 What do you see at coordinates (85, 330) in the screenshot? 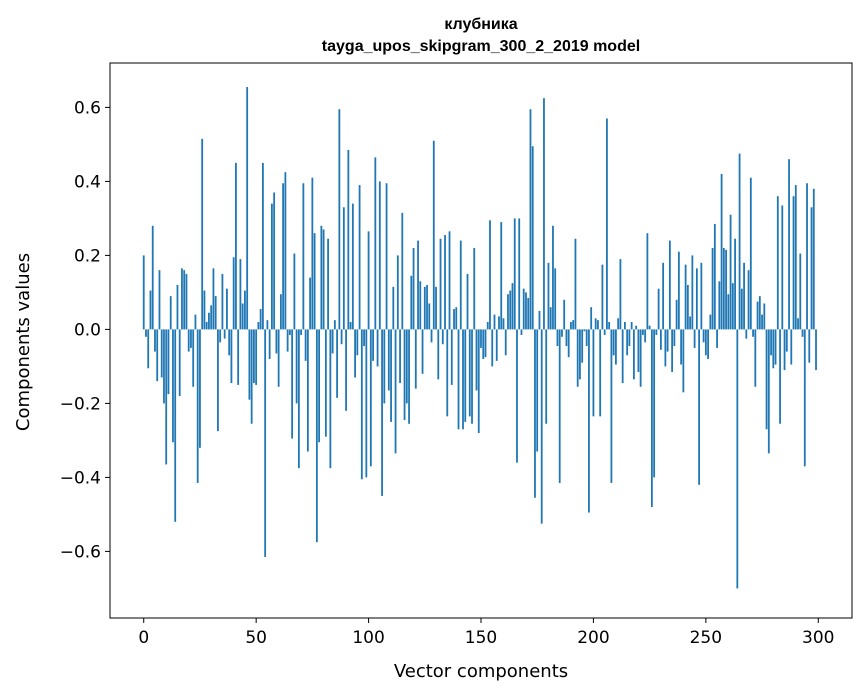
I see `y-axis-ticks: −0.6 −0.4 −0.2 0.0 0.2 0.4 0.6` at bounding box center [85, 330].